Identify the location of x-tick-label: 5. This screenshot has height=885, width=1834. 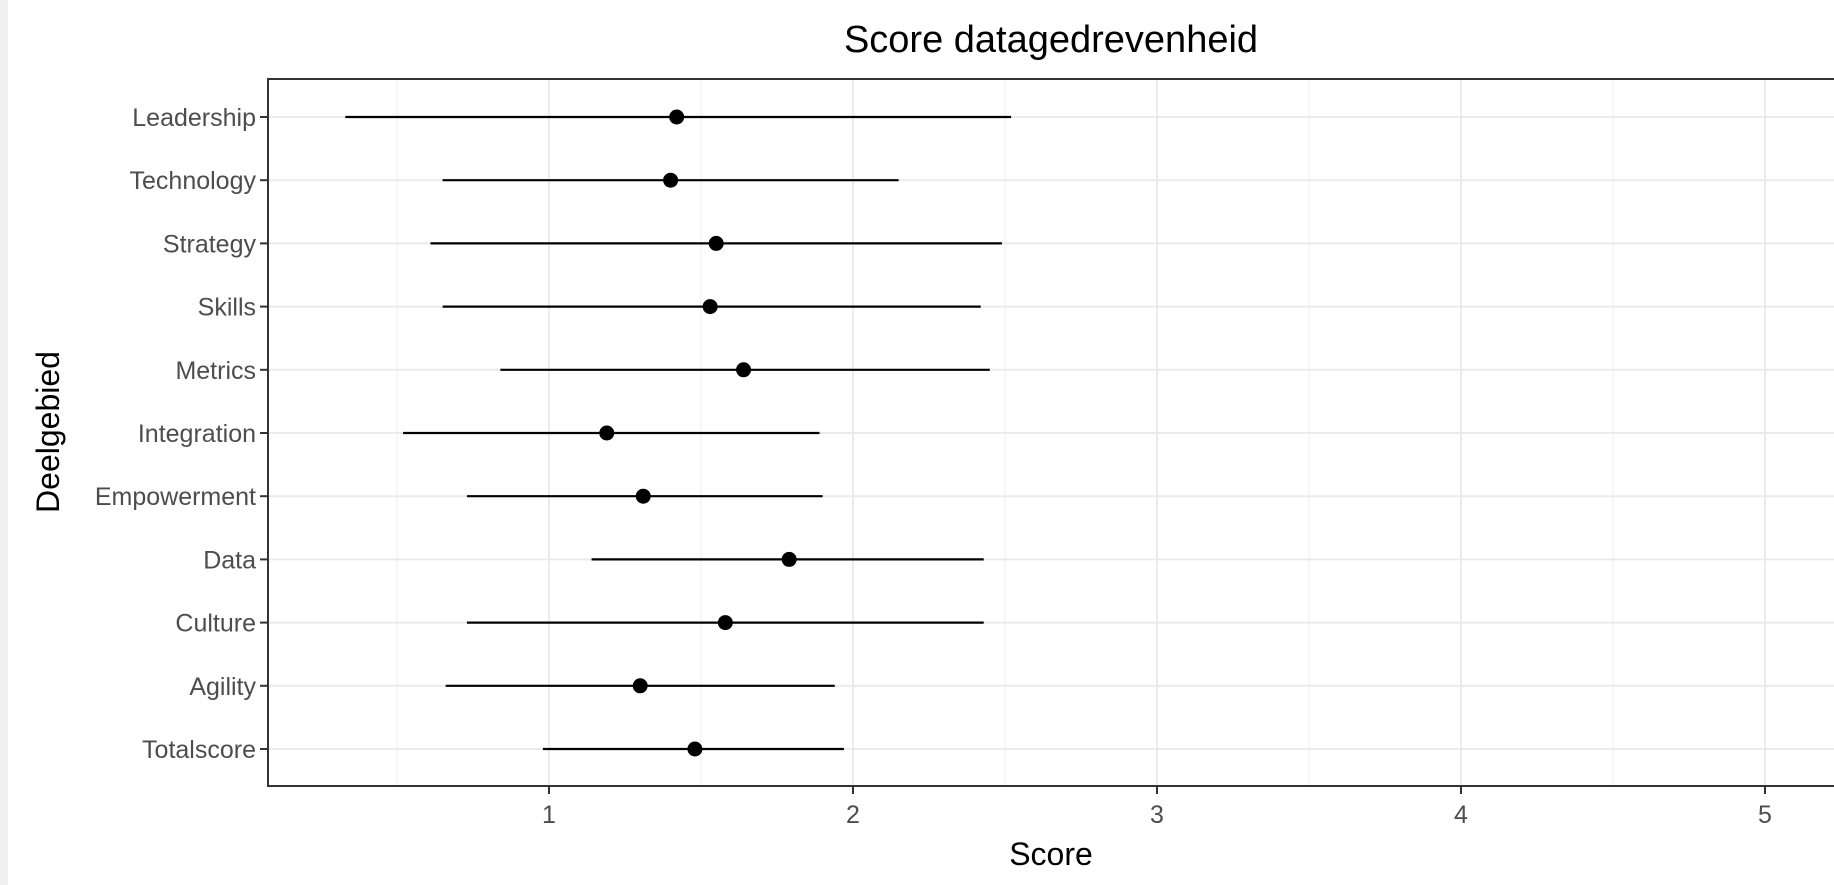
(1765, 815).